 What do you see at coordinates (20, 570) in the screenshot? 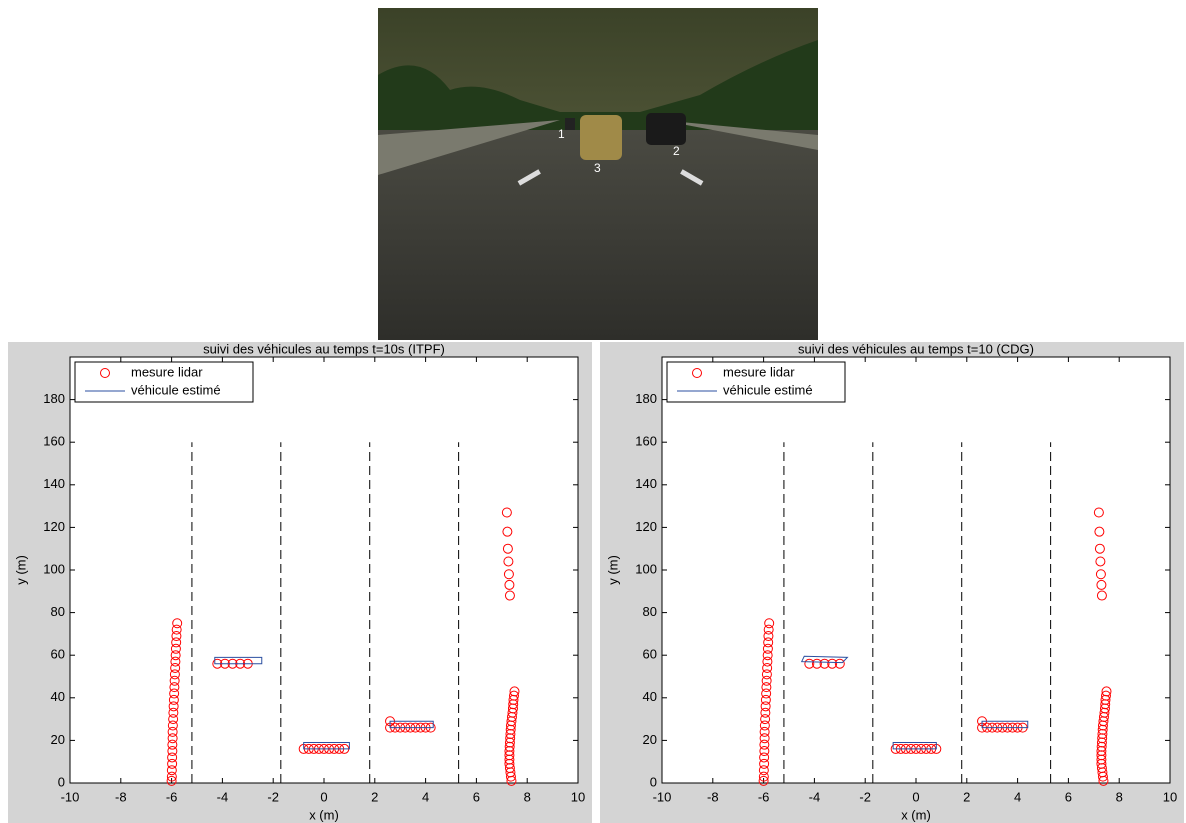
I see `y-axis-label: y (m)` at bounding box center [20, 570].